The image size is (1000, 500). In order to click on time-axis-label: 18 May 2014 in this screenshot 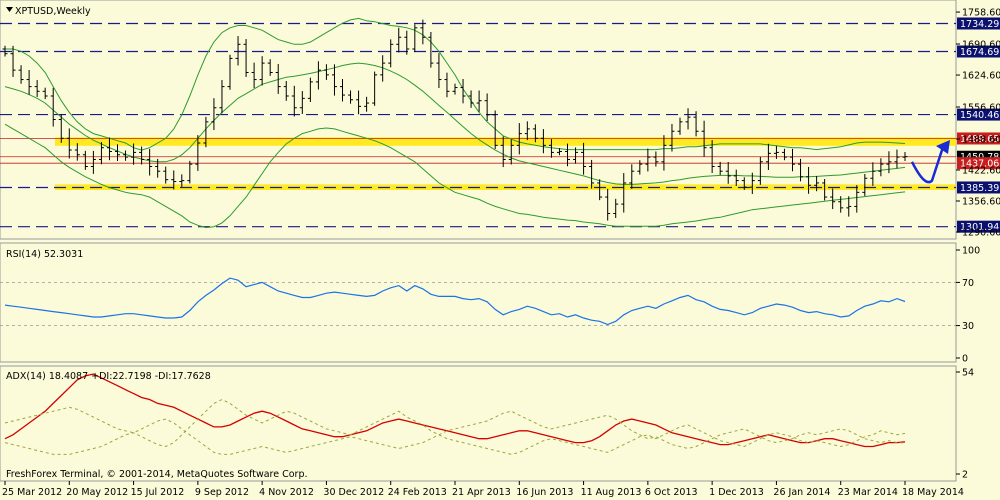, I will do `click(933, 492)`.